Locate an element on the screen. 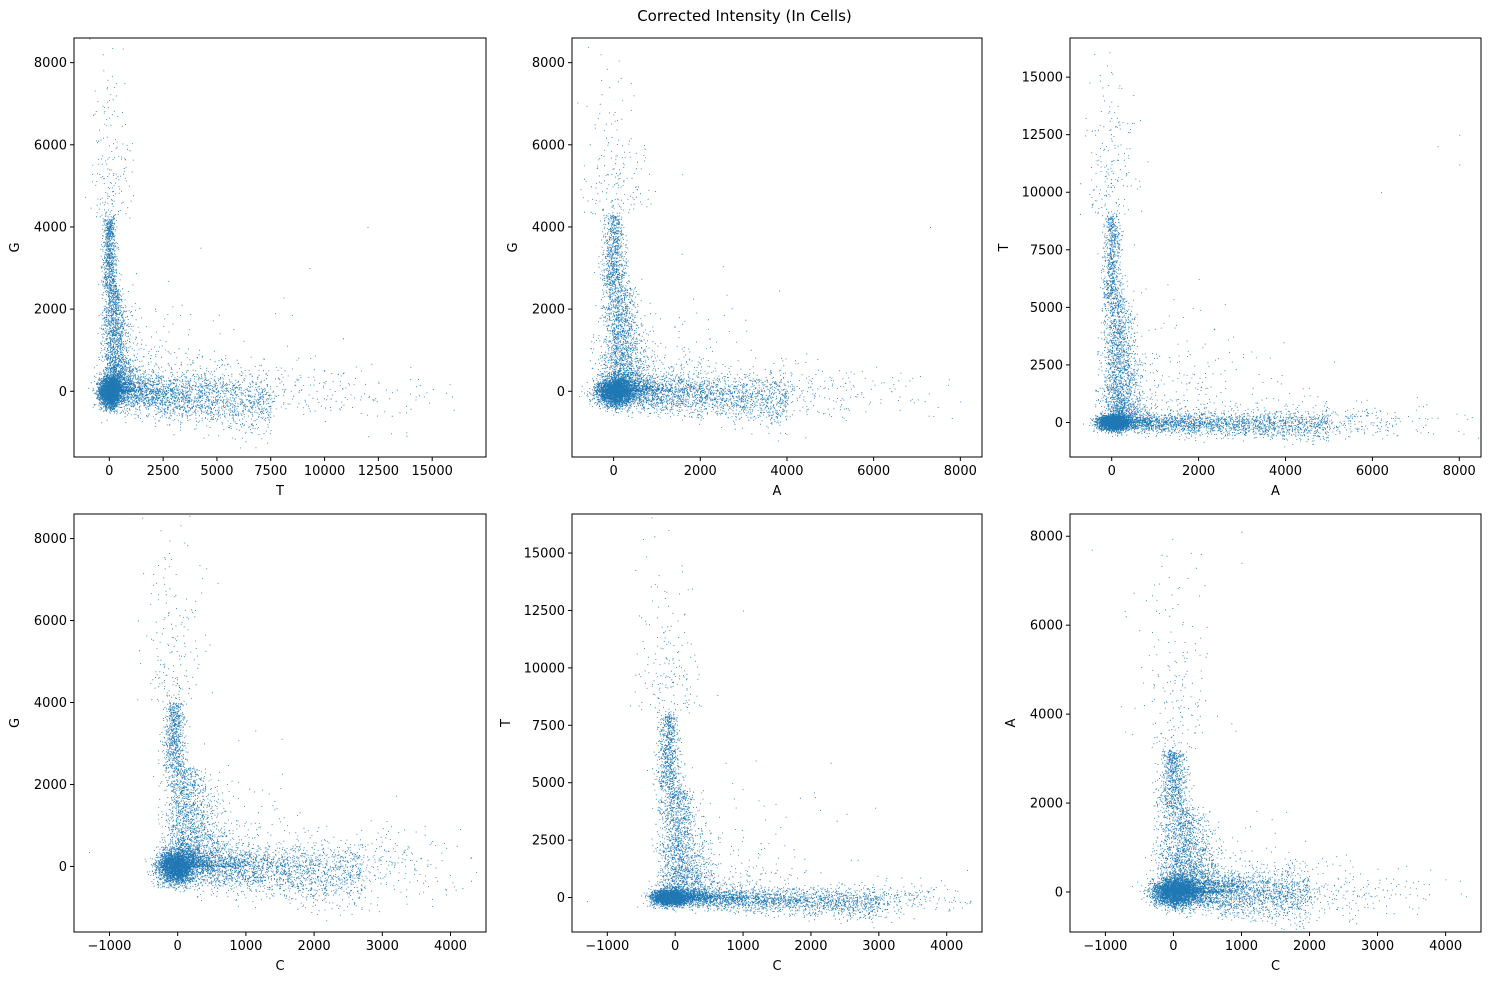  x-tick-label: 5000 is located at coordinates (216, 471).